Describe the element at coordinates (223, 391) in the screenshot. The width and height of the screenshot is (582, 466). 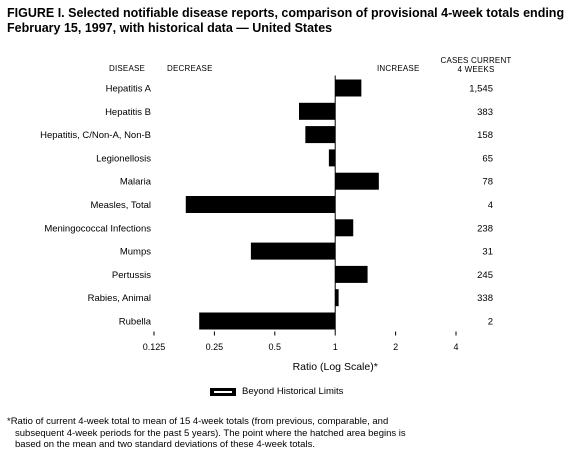
I see `beyond-limits-swatch` at that location.